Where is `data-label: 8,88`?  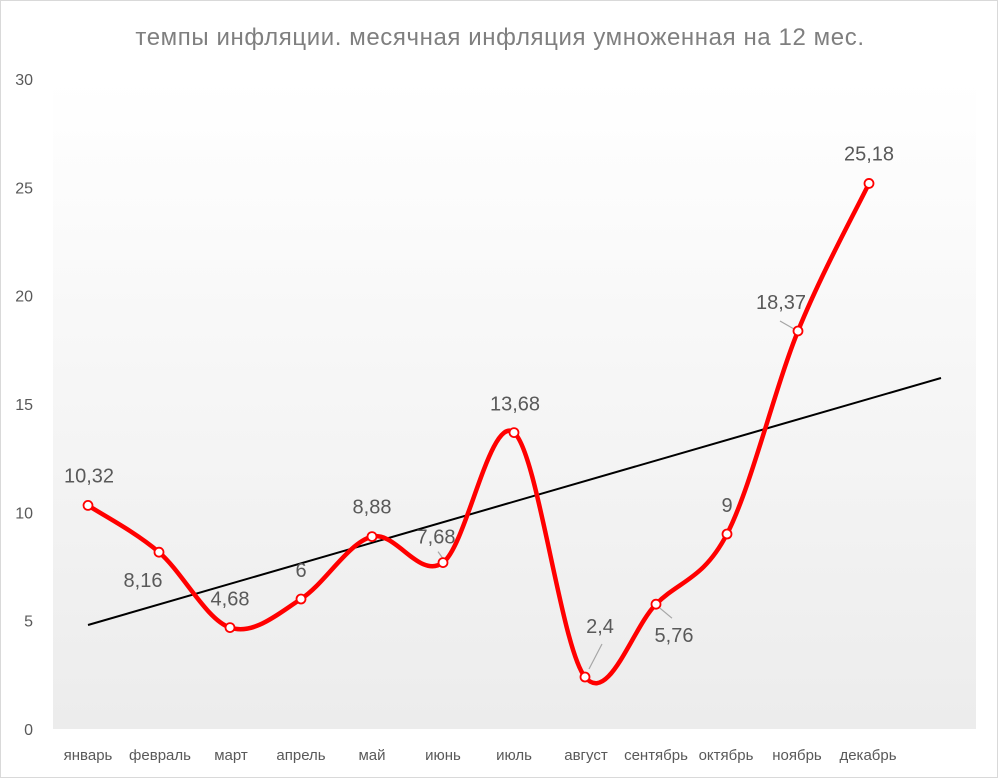
data-label: 8,88 is located at coordinates (372, 508).